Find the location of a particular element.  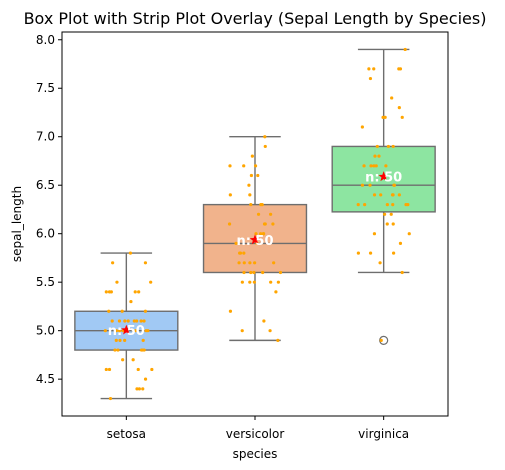

count-label-virginica: n: 50 is located at coordinates (383, 178).